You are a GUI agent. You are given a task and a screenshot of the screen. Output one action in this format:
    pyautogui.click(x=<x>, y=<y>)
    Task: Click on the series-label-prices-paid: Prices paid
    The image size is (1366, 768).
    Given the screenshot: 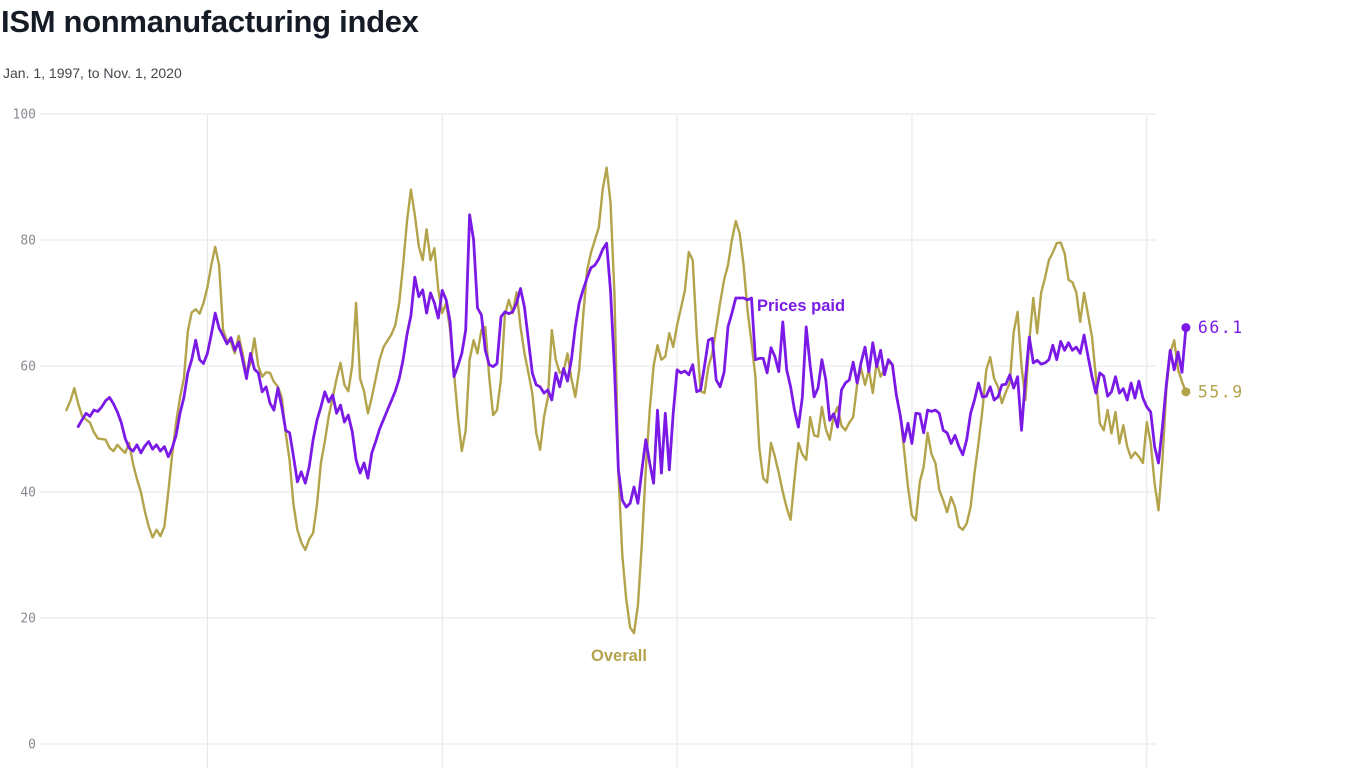 What is the action you would take?
    pyautogui.click(x=801, y=306)
    